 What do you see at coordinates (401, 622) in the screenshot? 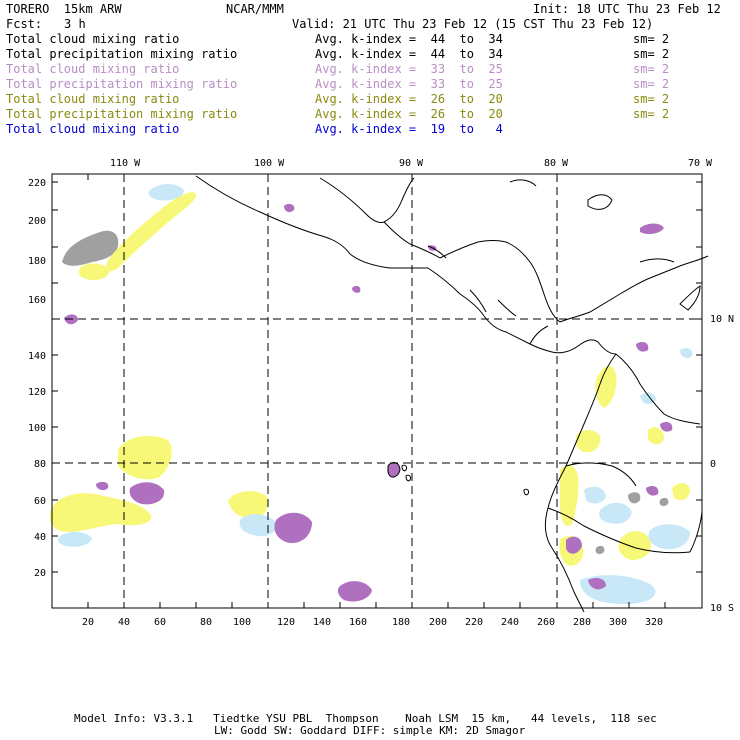
I see `x-tick-label: 180` at bounding box center [401, 622].